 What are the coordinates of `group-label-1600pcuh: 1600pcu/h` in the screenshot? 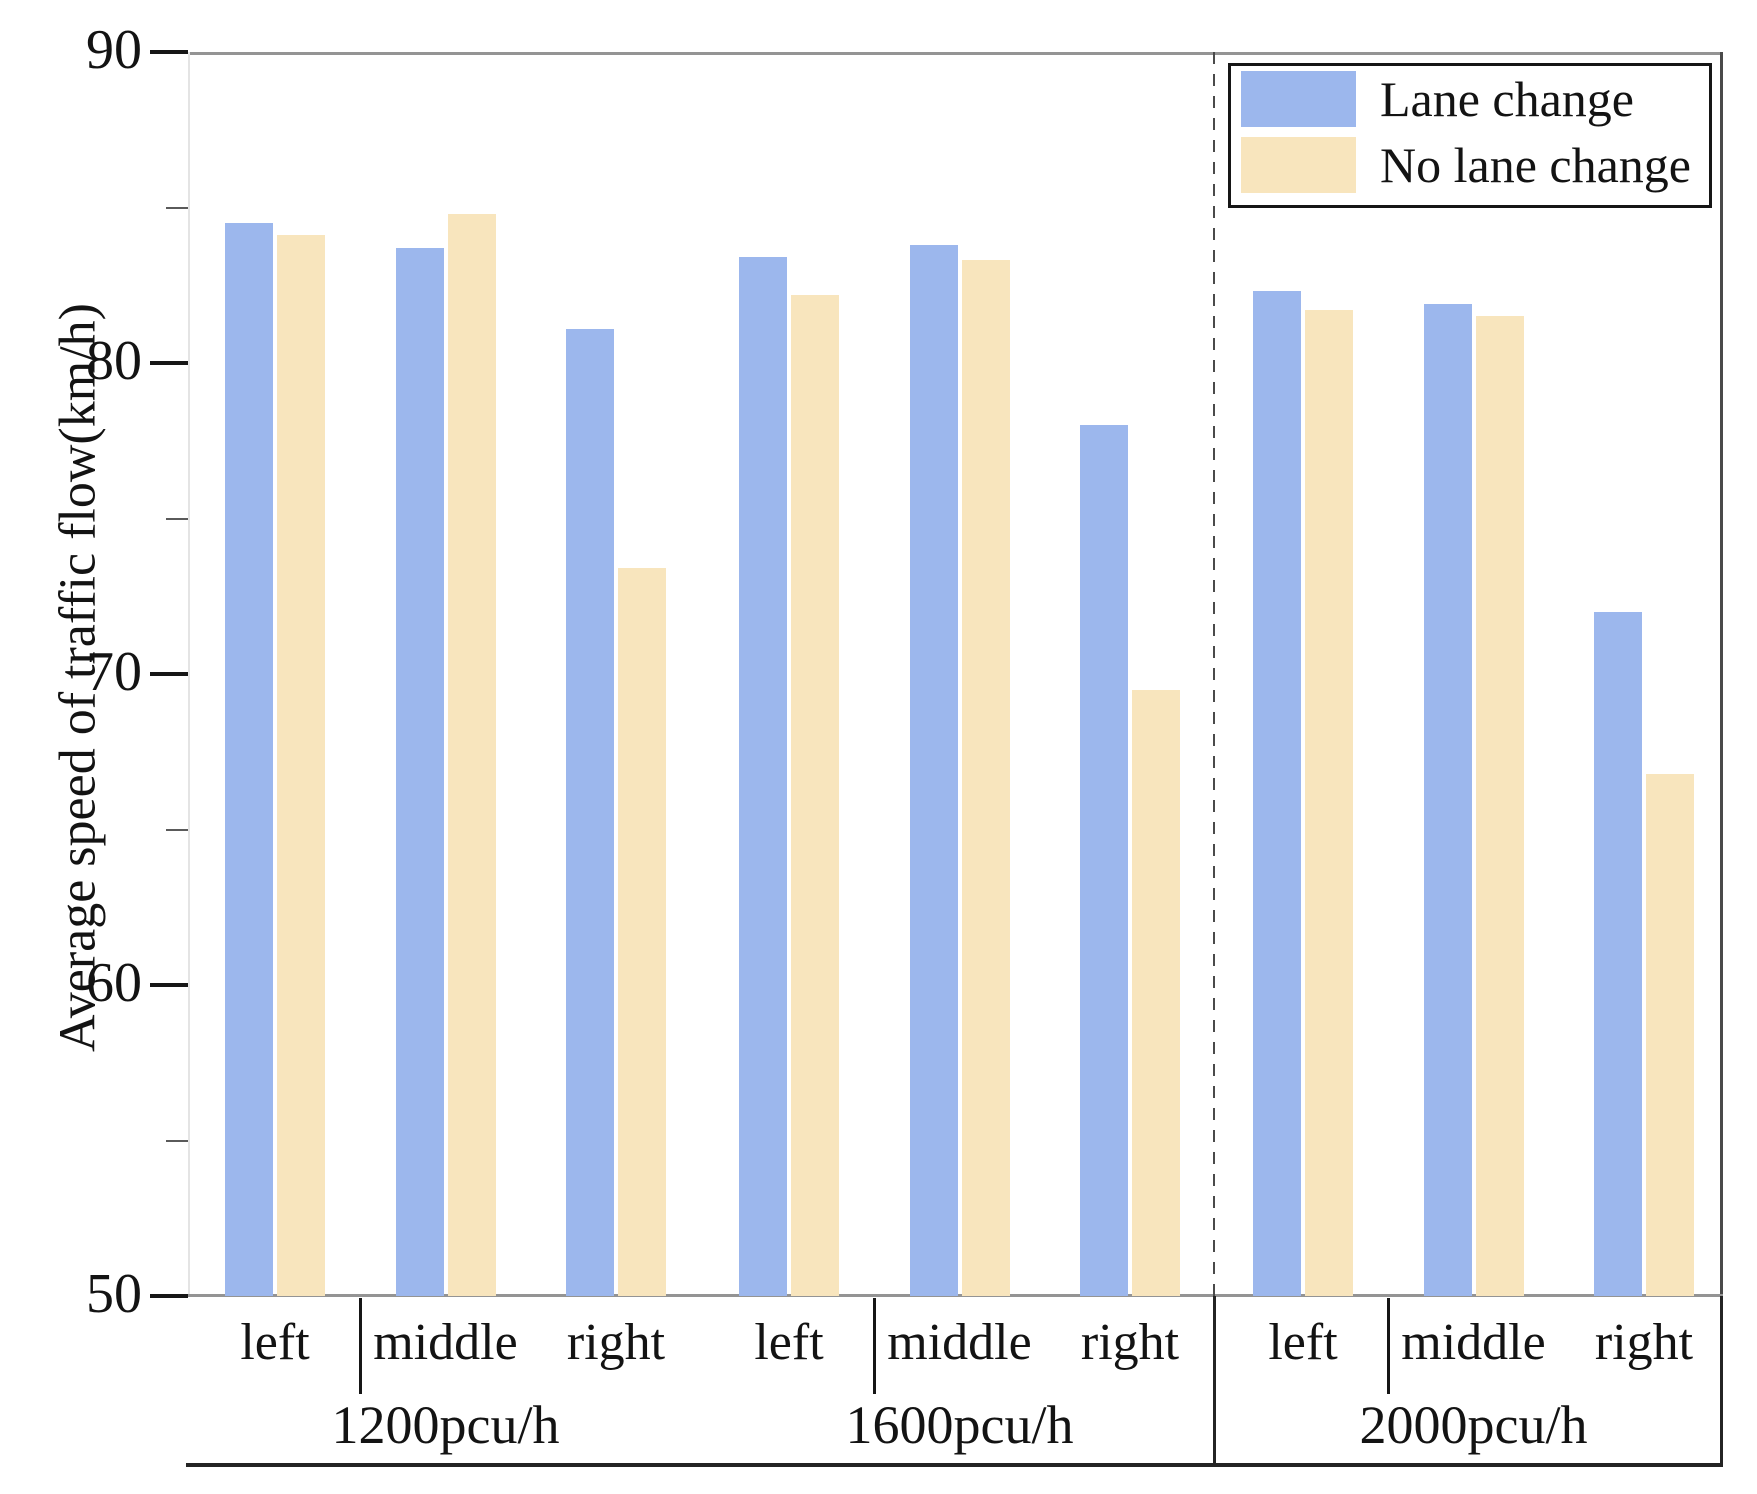 It's located at (959, 1425).